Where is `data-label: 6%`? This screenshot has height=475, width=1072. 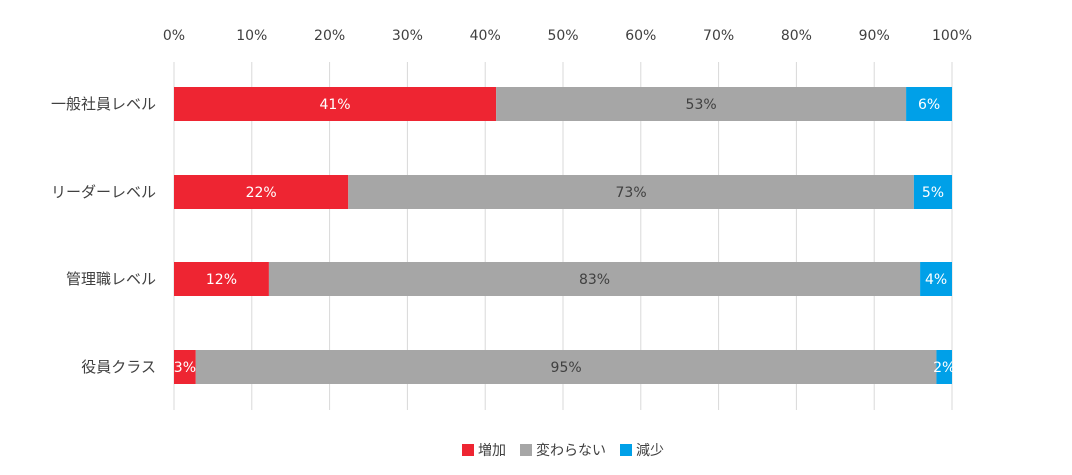 data-label: 6% is located at coordinates (929, 105).